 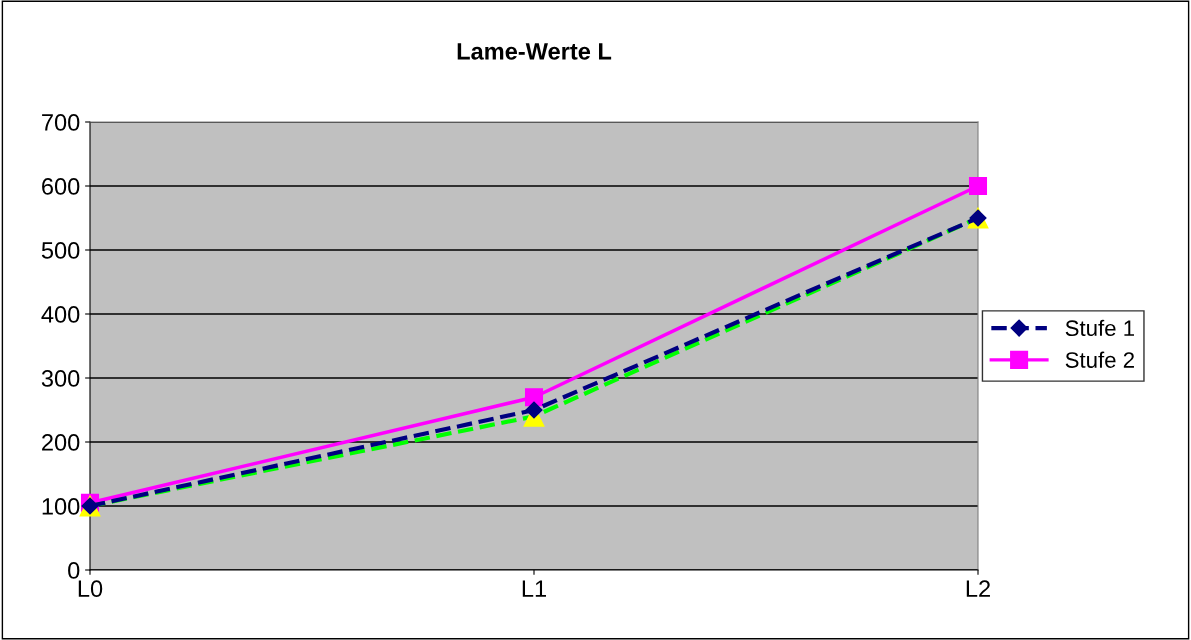 I want to click on y-tick-label: 0, so click(x=74, y=570).